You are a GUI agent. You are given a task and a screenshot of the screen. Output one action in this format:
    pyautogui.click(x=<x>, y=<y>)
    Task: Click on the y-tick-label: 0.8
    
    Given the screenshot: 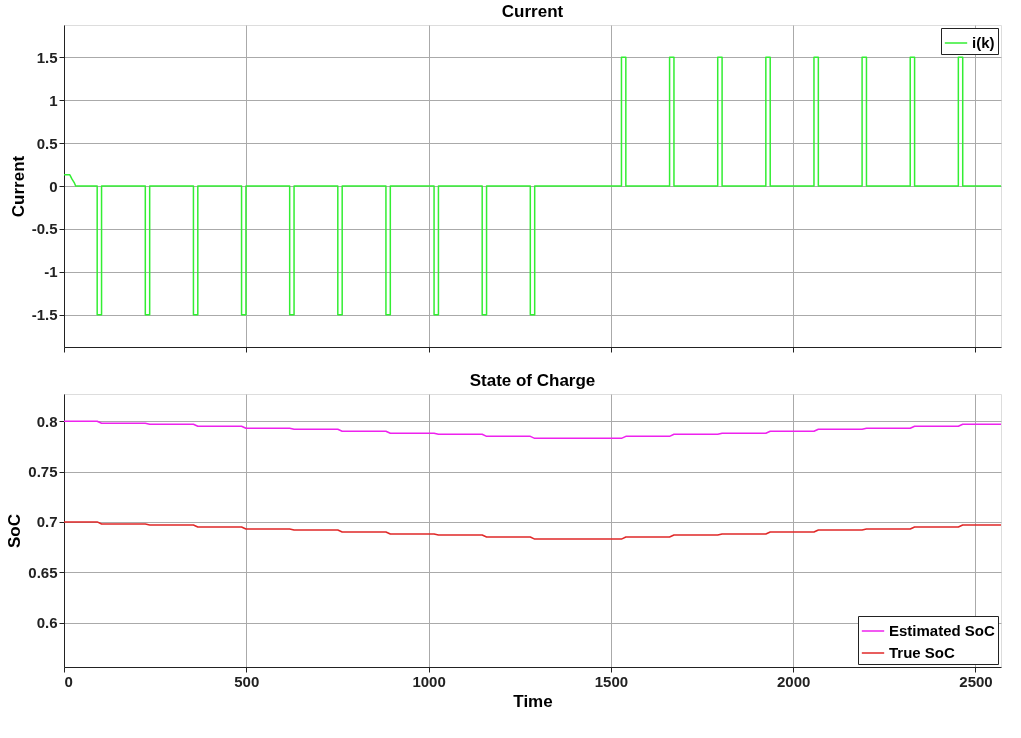 What is the action you would take?
    pyautogui.click(x=47, y=421)
    